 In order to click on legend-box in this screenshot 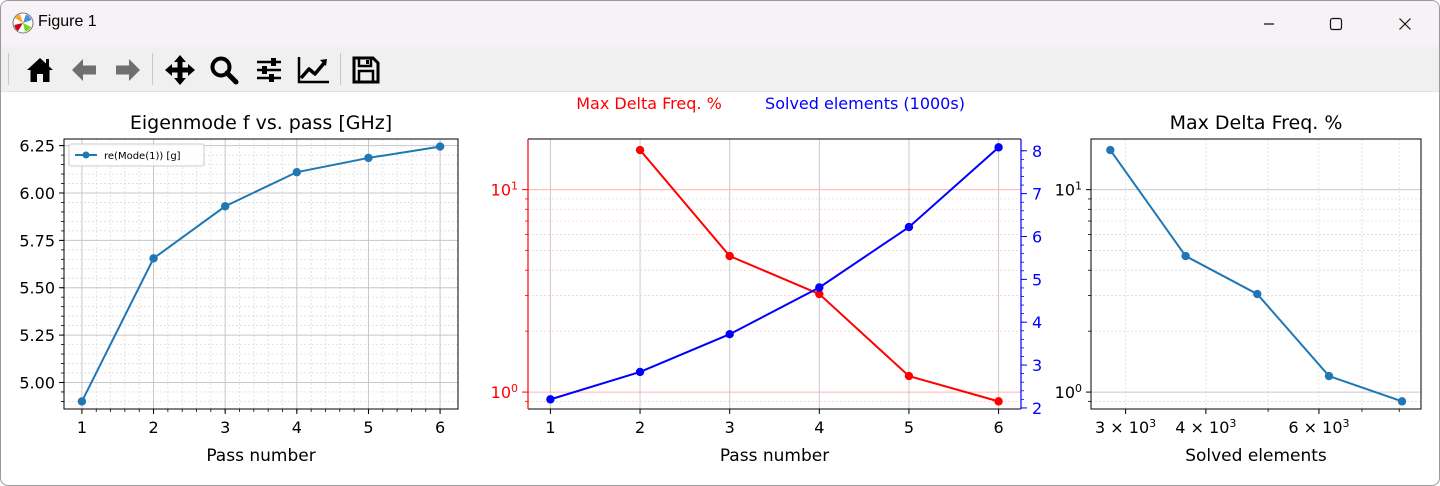, I will do `click(136, 155)`.